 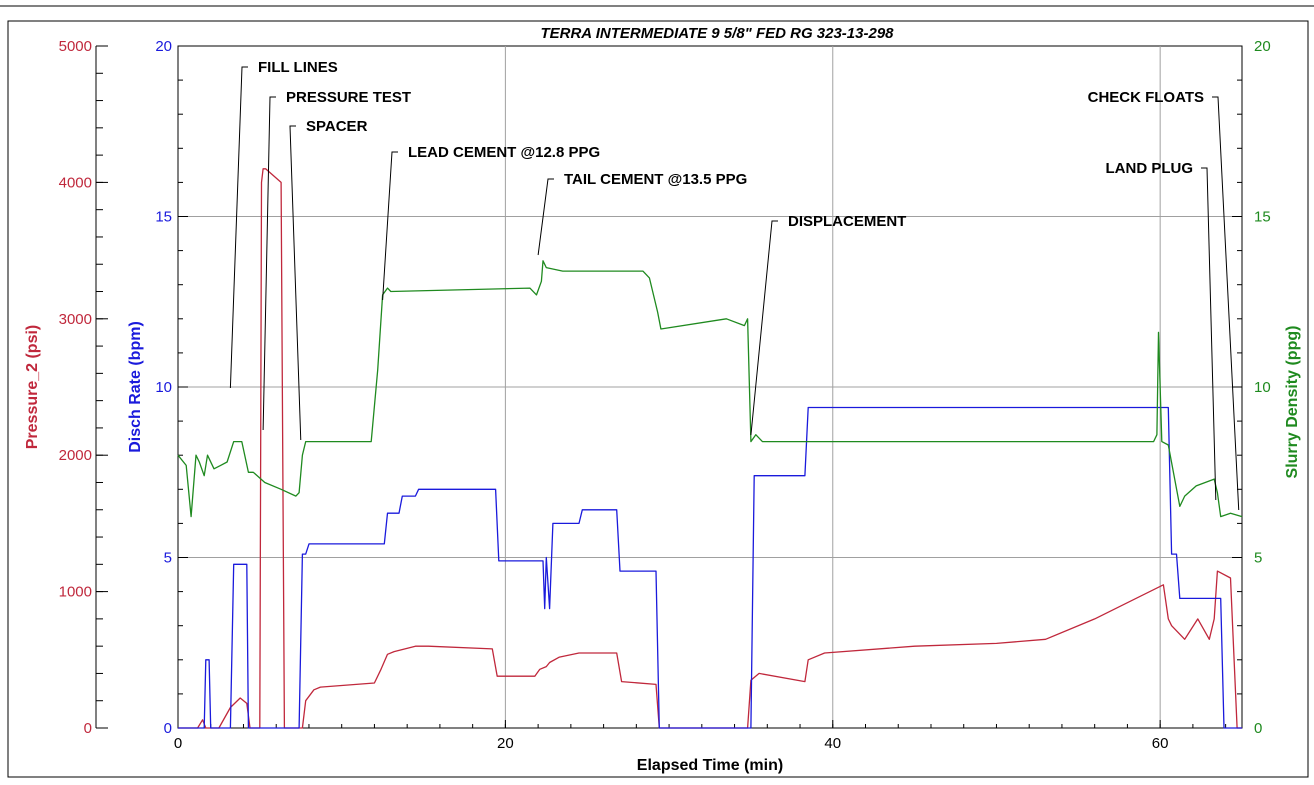 I want to click on rate-tick-label: 10, so click(x=163, y=387).